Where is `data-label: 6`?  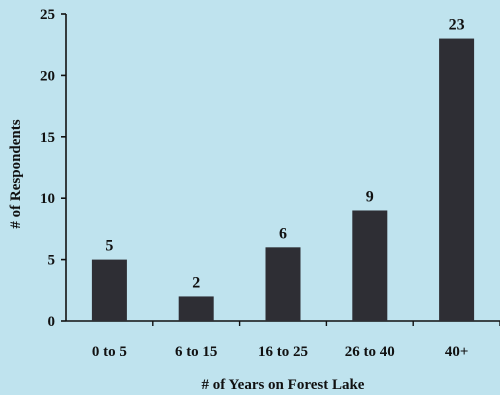
data-label: 6 is located at coordinates (283, 233).